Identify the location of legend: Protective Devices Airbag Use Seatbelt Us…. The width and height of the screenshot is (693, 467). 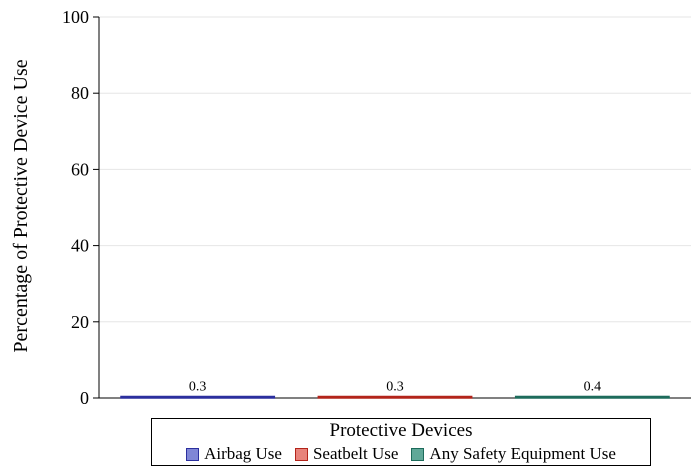
(401, 442).